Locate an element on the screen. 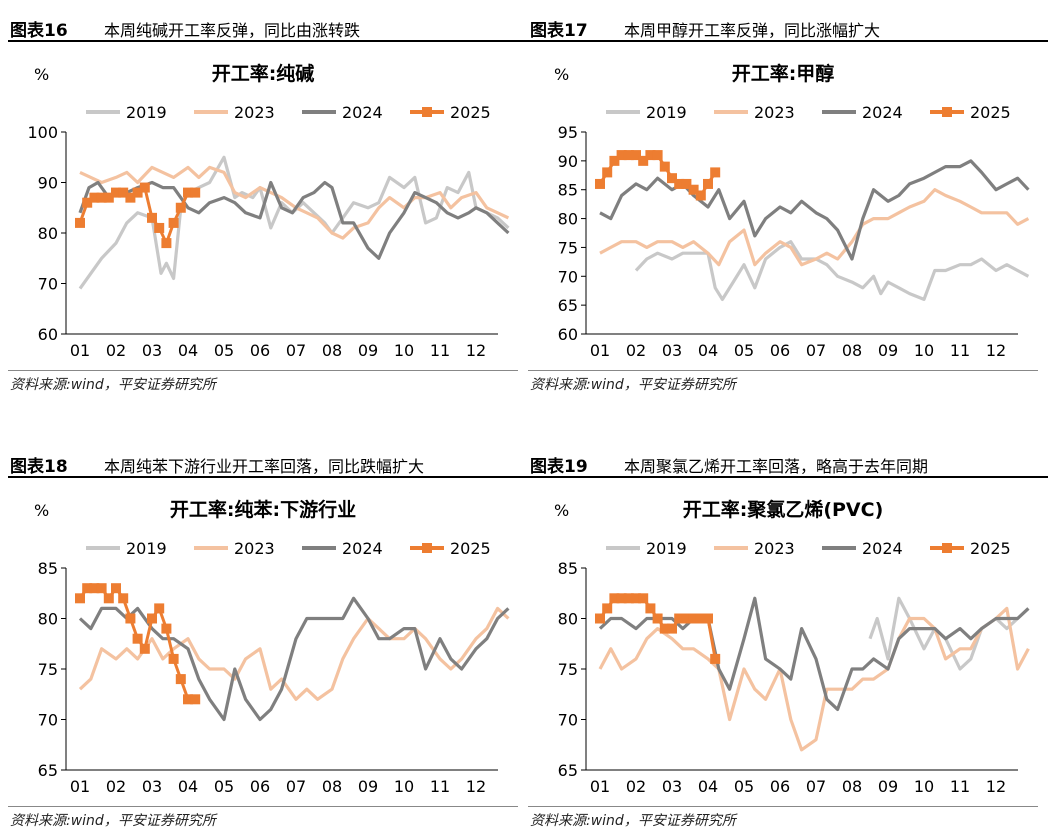 This screenshot has height=833, width=1050. x-tick-label: 11 is located at coordinates (960, 786).